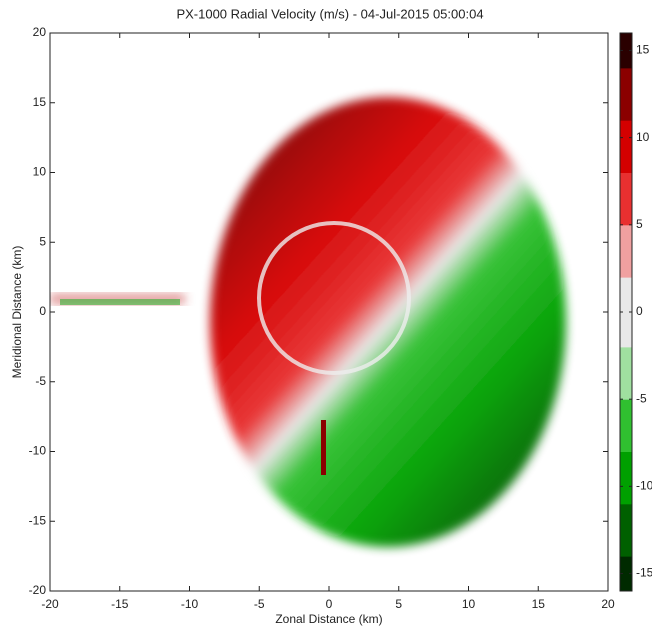  What do you see at coordinates (42, 311) in the screenshot?
I see `y-tick-label: 0` at bounding box center [42, 311].